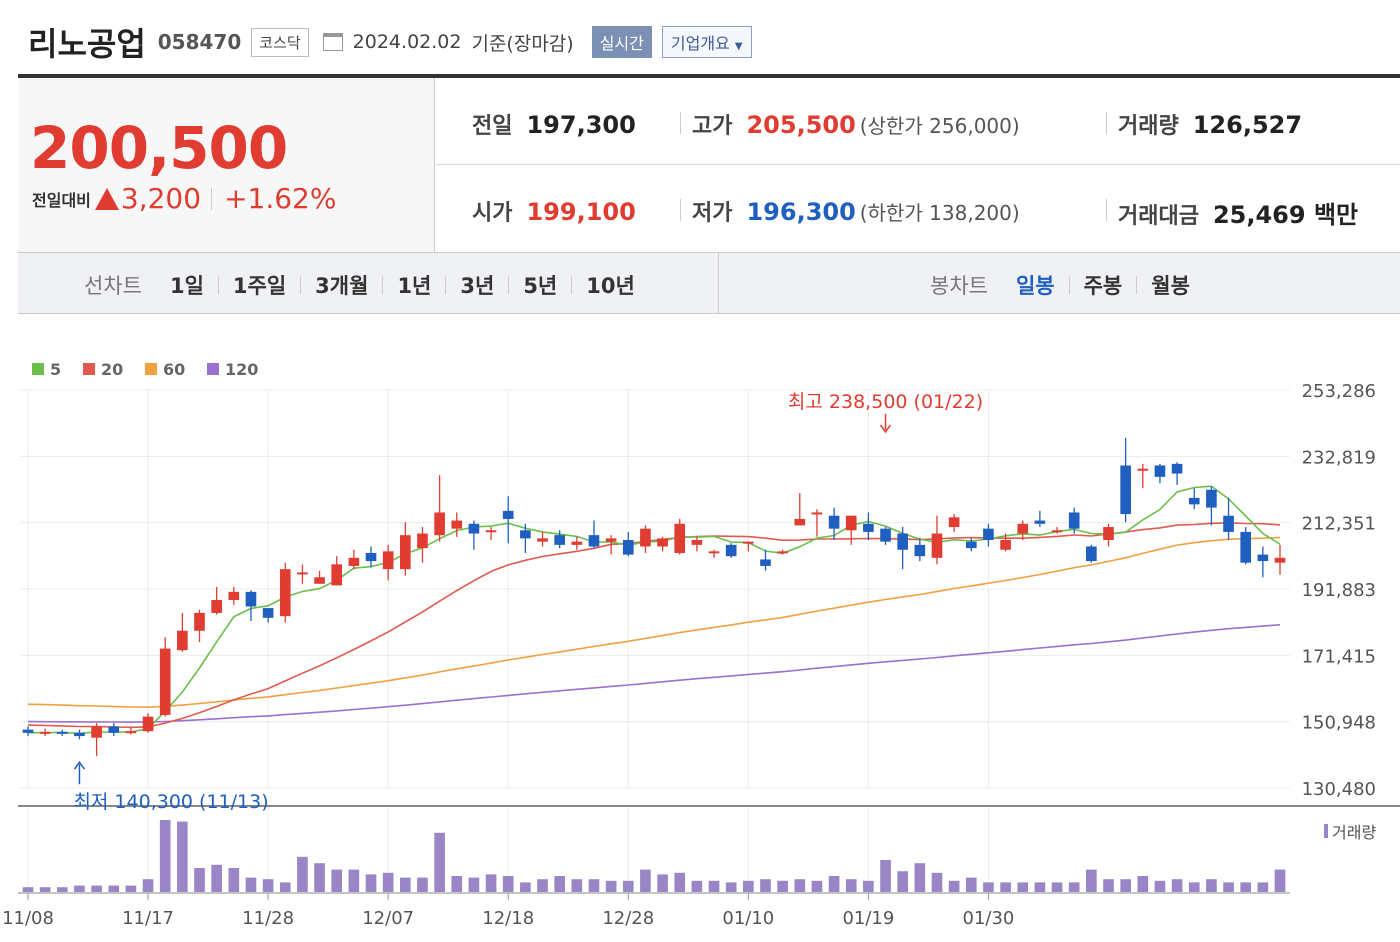  I want to click on low-value: 196,300, so click(801, 212).